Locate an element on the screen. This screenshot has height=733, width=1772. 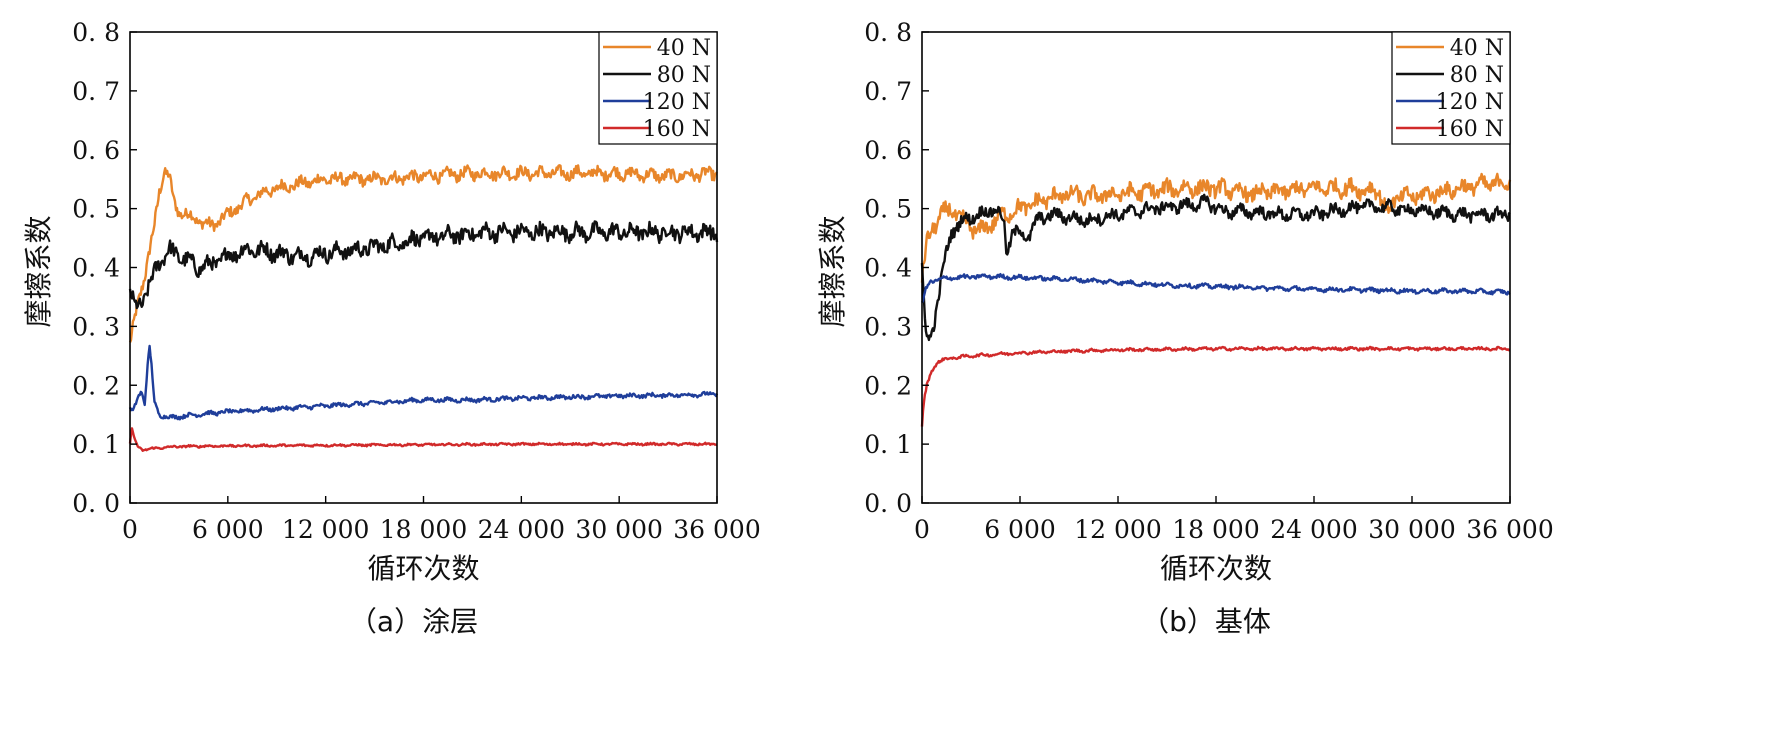
panel-caption: （b）基体 is located at coordinates (1206, 621).